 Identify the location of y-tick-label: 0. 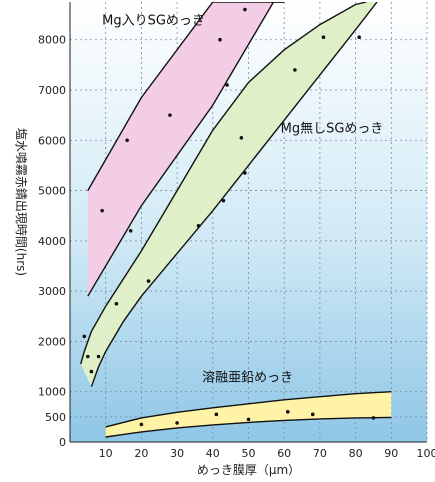
(62, 442).